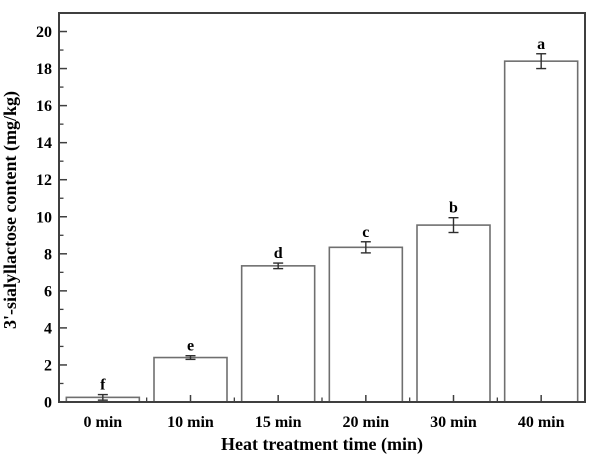 Image resolution: width=606 pixels, height=457 pixels. What do you see at coordinates (453, 422) in the screenshot?
I see `x-tick-label-4: 30 min` at bounding box center [453, 422].